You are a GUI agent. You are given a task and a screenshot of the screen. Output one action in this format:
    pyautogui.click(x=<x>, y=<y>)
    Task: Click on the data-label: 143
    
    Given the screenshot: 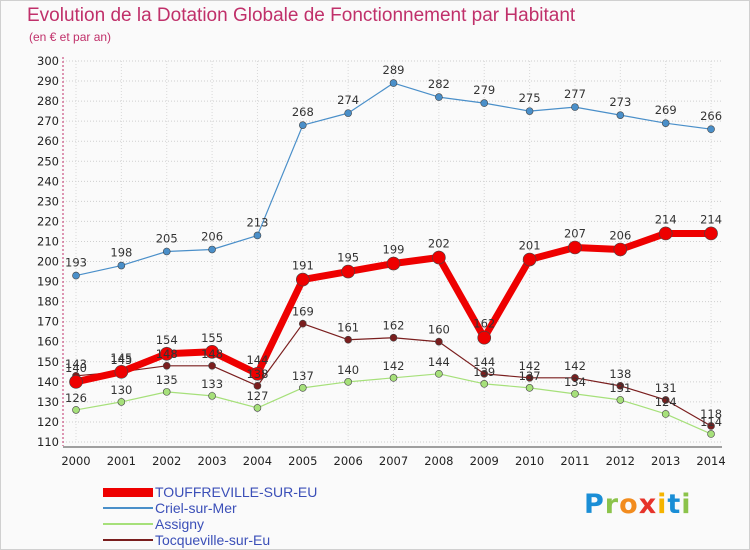 What is the action you would take?
    pyautogui.click(x=76, y=364)
    